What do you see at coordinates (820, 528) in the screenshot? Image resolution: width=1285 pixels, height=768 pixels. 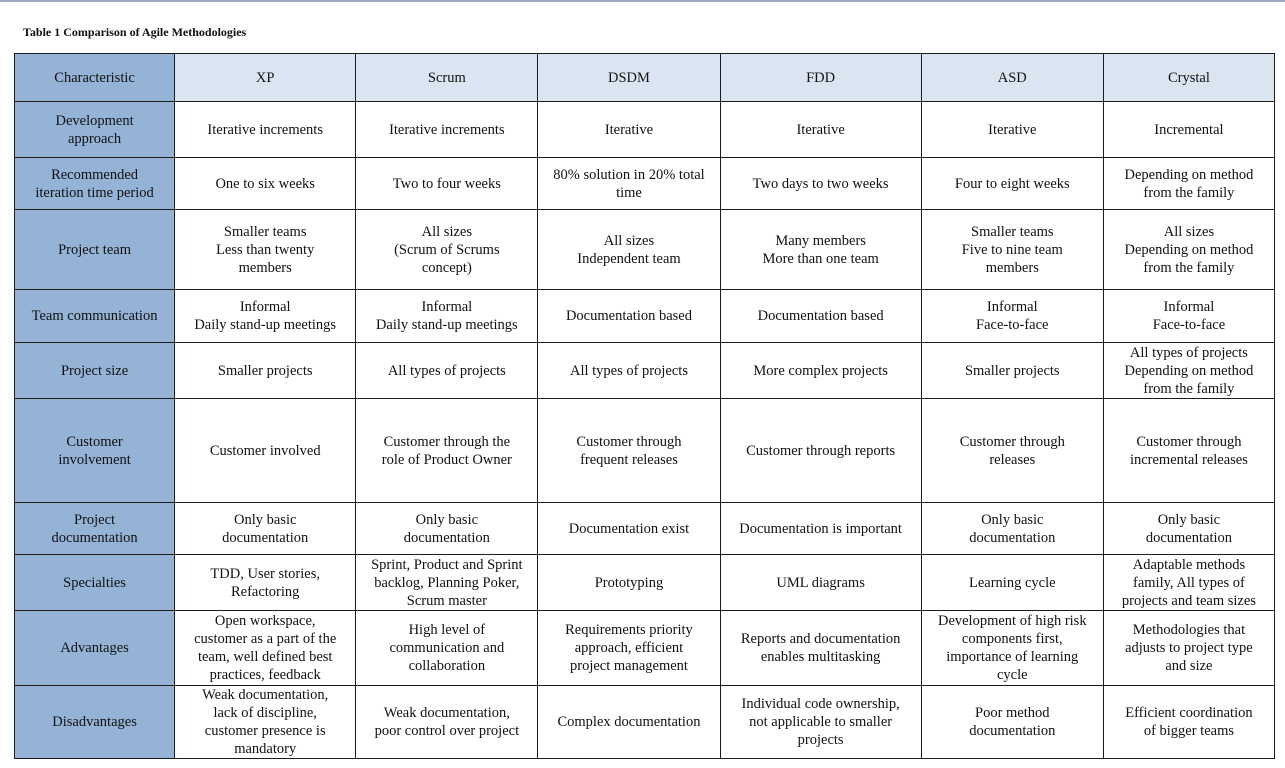 I see `table-cell-fdd: Documentation is important` at bounding box center [820, 528].